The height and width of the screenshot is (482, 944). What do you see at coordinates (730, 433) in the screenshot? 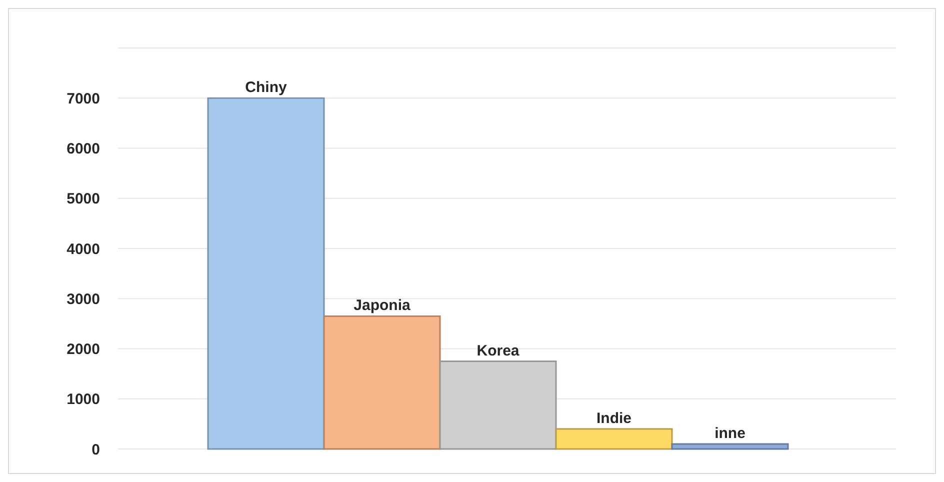
I see `x-tick-label: inne` at bounding box center [730, 433].